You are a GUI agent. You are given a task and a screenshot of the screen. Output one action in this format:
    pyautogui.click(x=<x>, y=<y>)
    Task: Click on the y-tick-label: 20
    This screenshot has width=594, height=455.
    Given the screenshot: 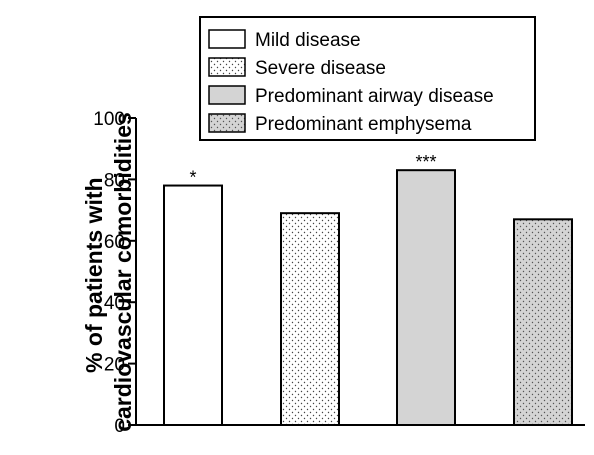 What is the action you would take?
    pyautogui.click(x=114, y=365)
    